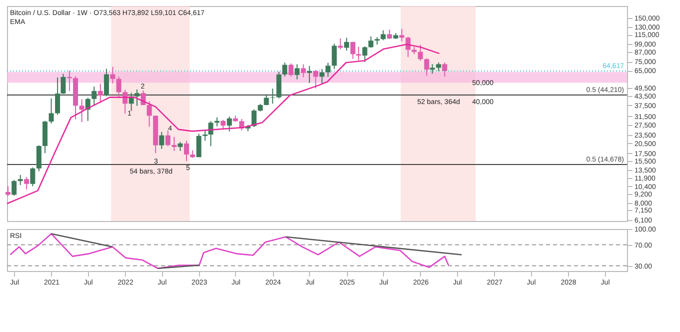 This screenshot has height=332, width=680. What do you see at coordinates (230, 251) in the screenshot?
I see `line-series` at bounding box center [230, 251].